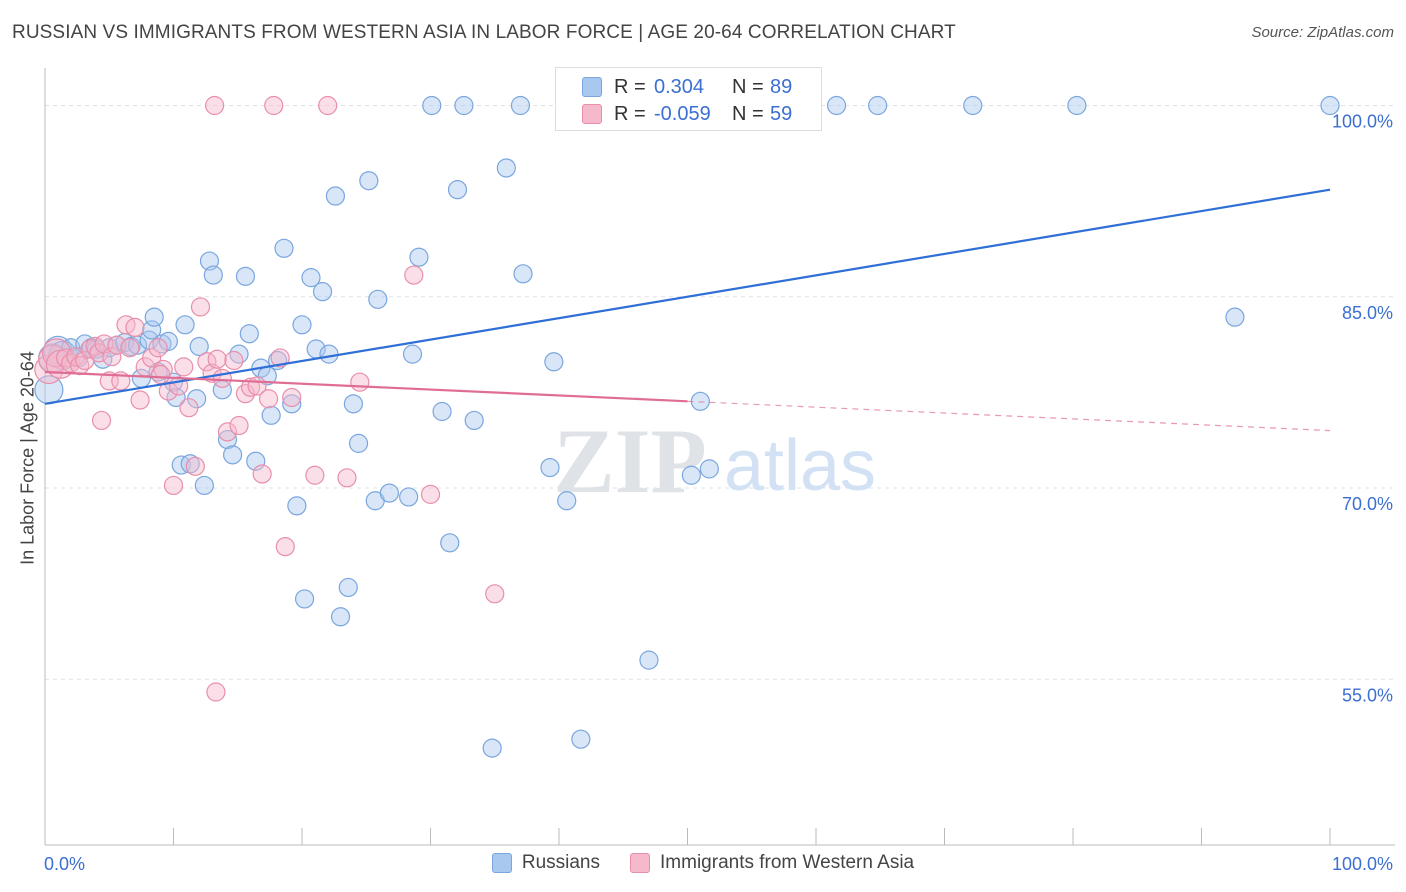 This screenshot has height=892, width=1406. I want to click on watermark: ZIP atlas, so click(714, 461).